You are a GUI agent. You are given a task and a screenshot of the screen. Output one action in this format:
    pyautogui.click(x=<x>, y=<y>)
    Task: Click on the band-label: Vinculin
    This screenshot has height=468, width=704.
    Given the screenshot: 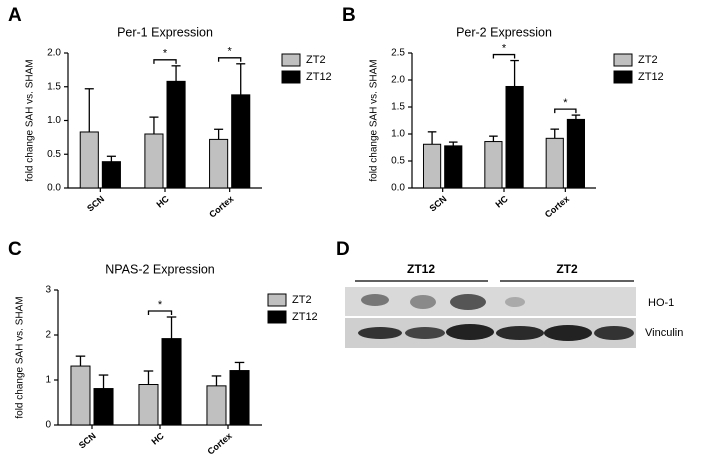 What is the action you would take?
    pyautogui.click(x=664, y=333)
    